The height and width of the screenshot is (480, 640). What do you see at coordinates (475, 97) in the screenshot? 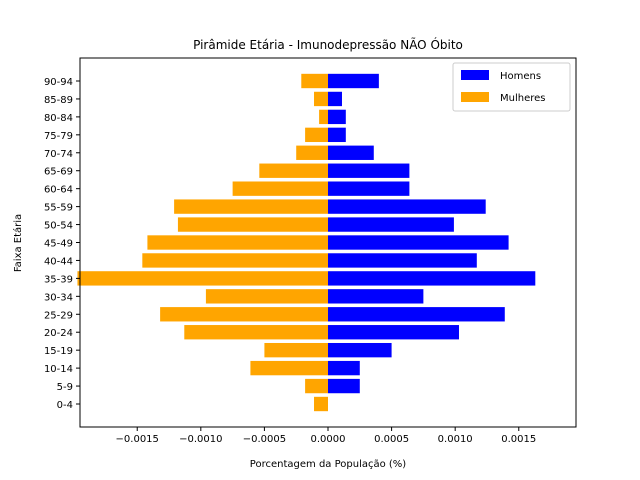
I see `legend-swatch-mulheres` at bounding box center [475, 97].